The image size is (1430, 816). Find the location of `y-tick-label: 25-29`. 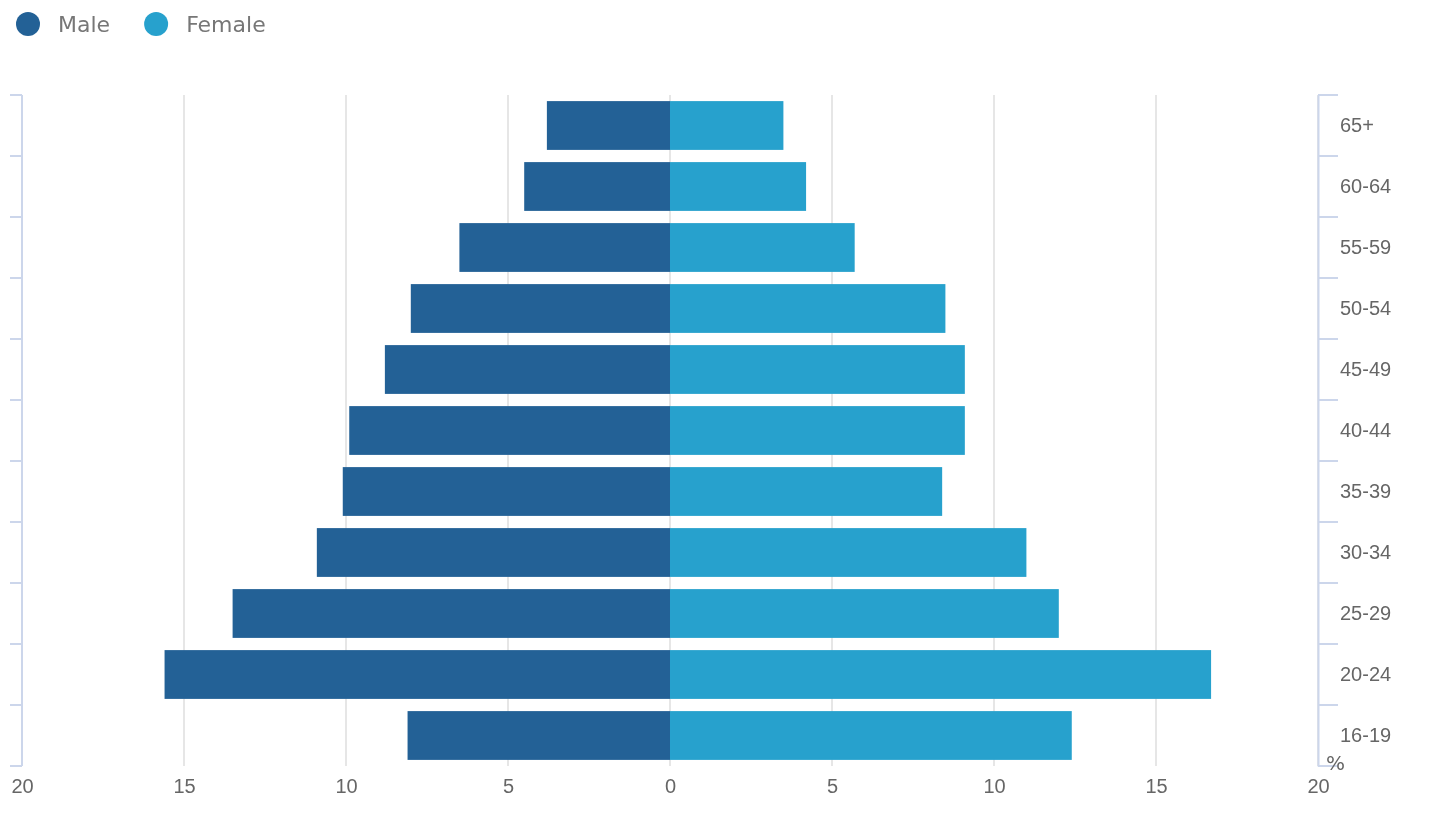

y-tick-label: 25-29 is located at coordinates (1366, 612).